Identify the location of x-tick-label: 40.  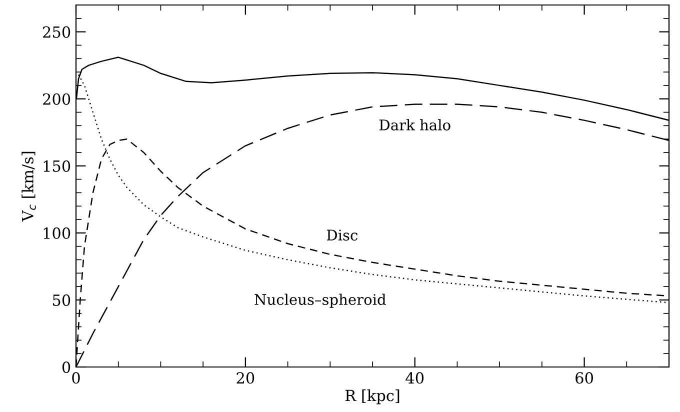
(415, 378).